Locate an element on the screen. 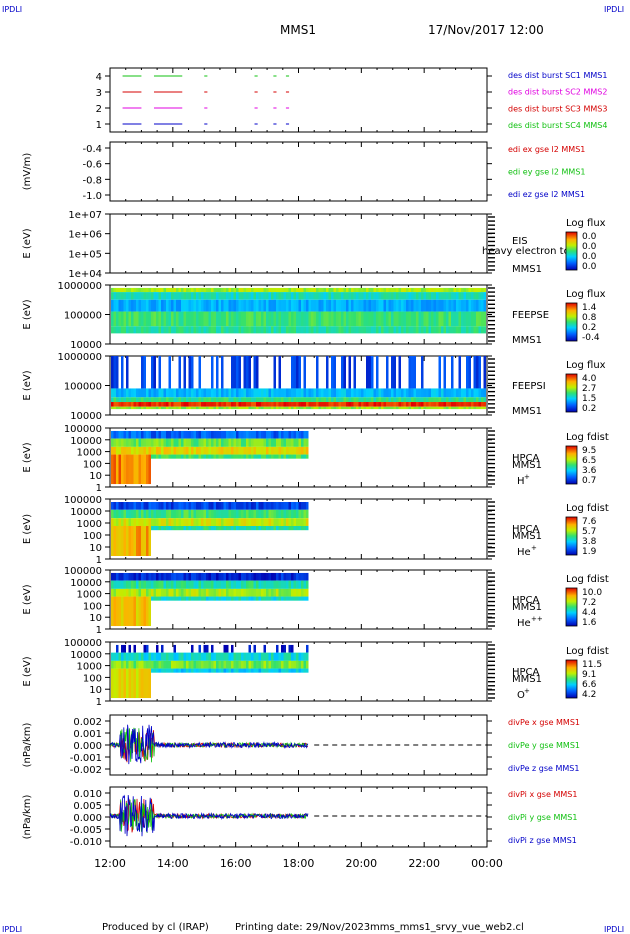  series-line is located at coordinates (209, 815).